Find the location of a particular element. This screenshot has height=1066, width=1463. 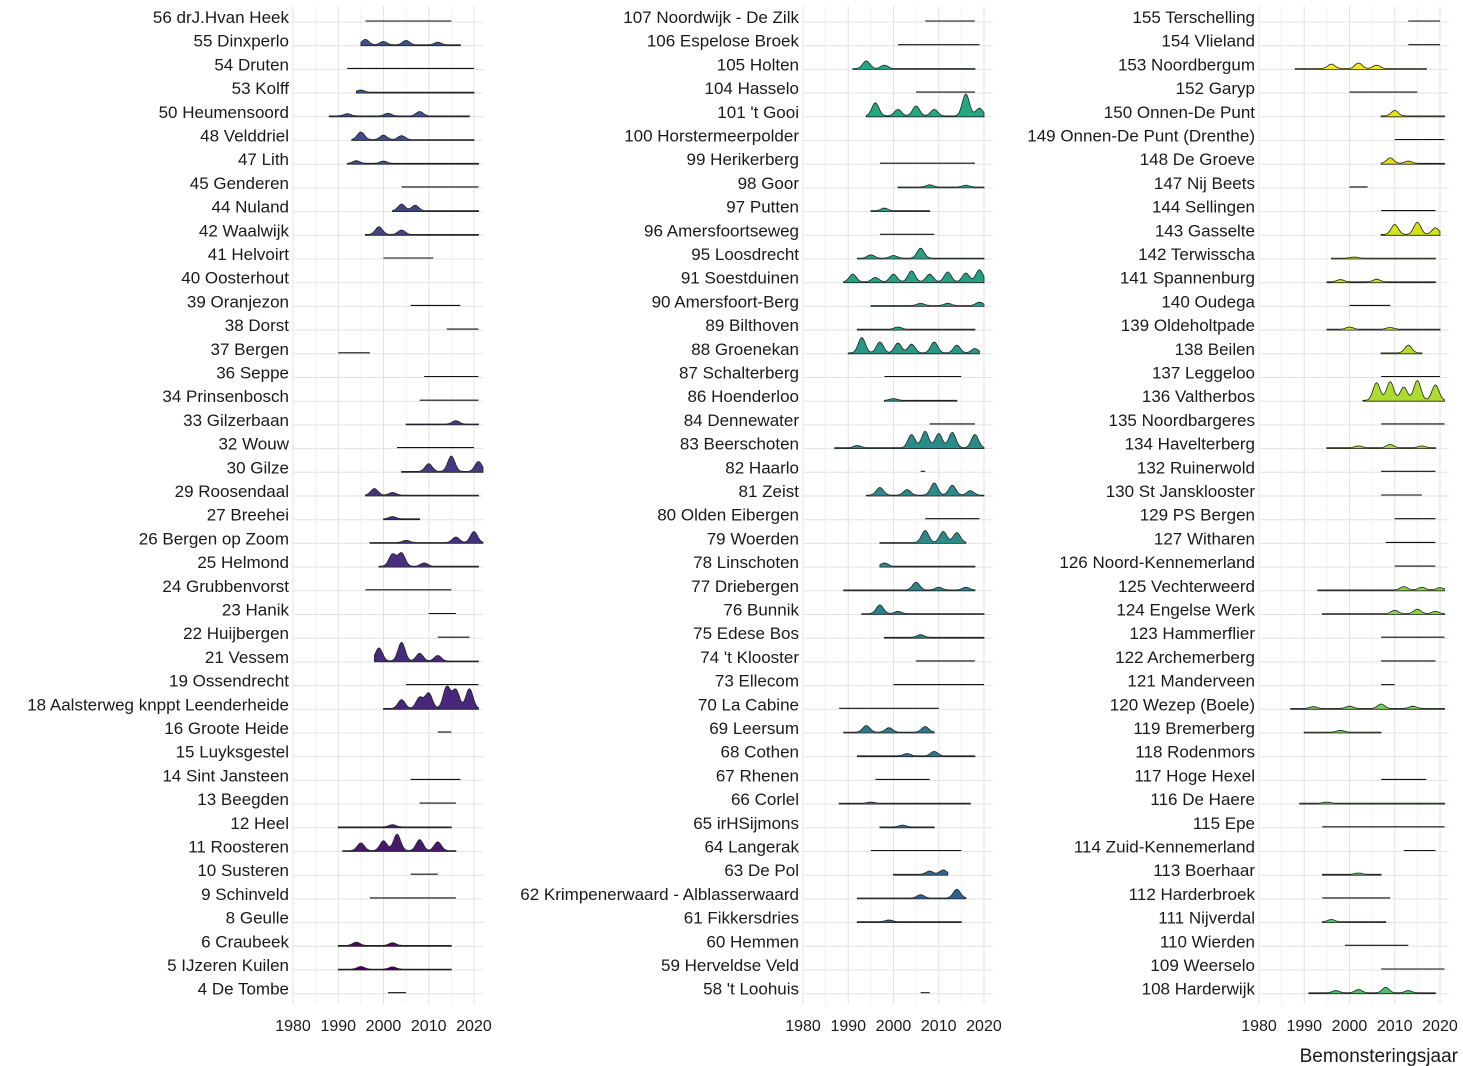

row-label: 137 Leggeloo is located at coordinates (1203, 373).